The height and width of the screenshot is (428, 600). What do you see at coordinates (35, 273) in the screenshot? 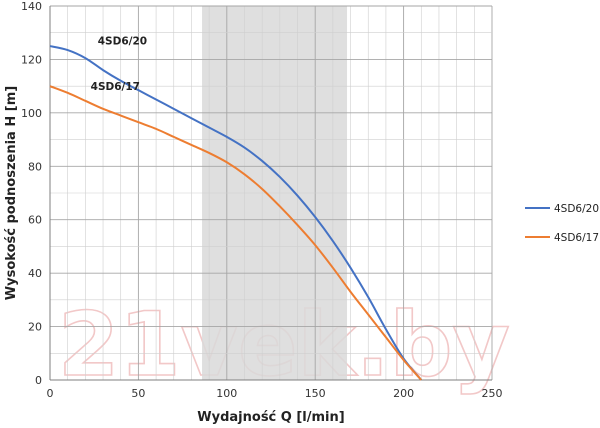
I see `y-tick-label: 40` at bounding box center [35, 273].